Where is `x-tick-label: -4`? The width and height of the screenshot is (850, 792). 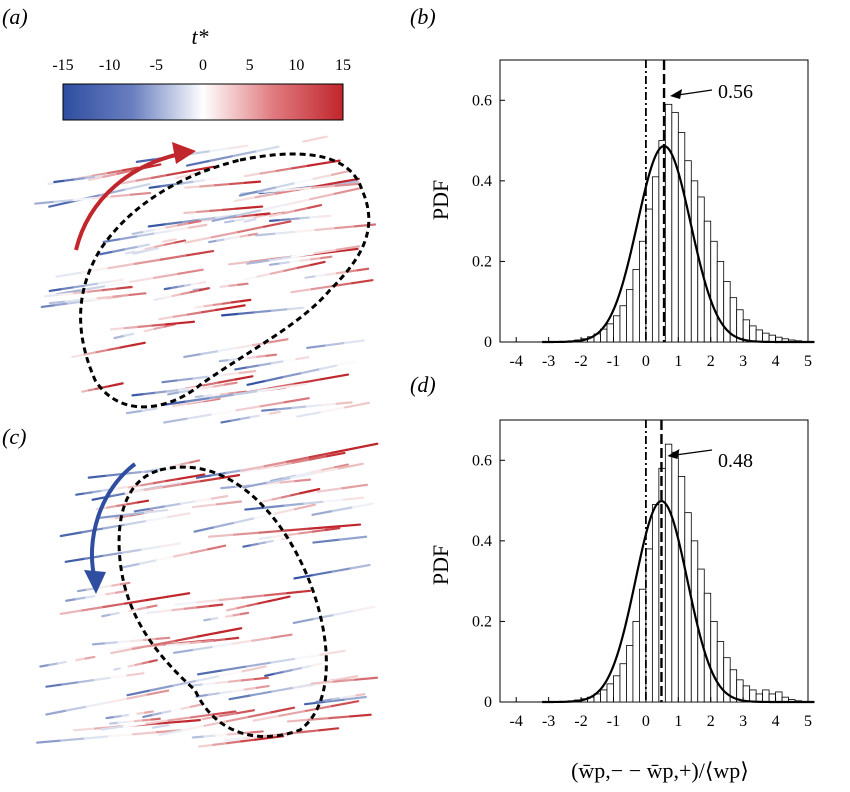
x-tick-label: -4 is located at coordinates (516, 361).